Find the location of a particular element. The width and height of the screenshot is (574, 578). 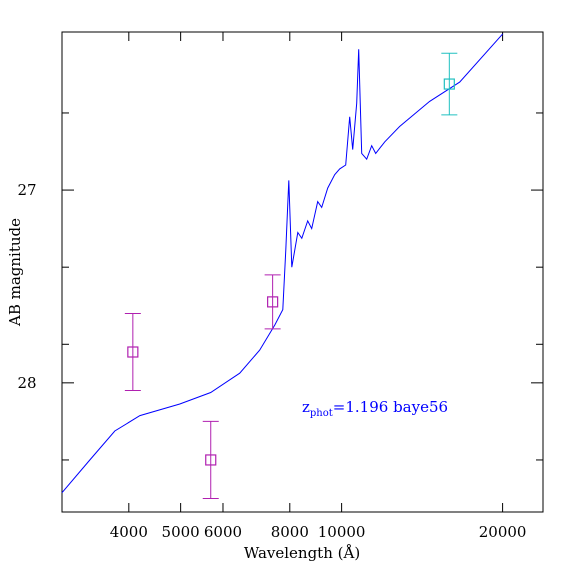

x-tick-label: 4000 is located at coordinates (129, 532).